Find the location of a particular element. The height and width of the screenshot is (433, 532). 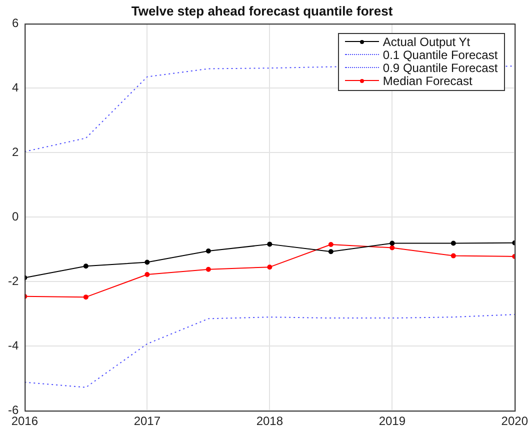

y-tick-label: 4 is located at coordinates (15, 87).